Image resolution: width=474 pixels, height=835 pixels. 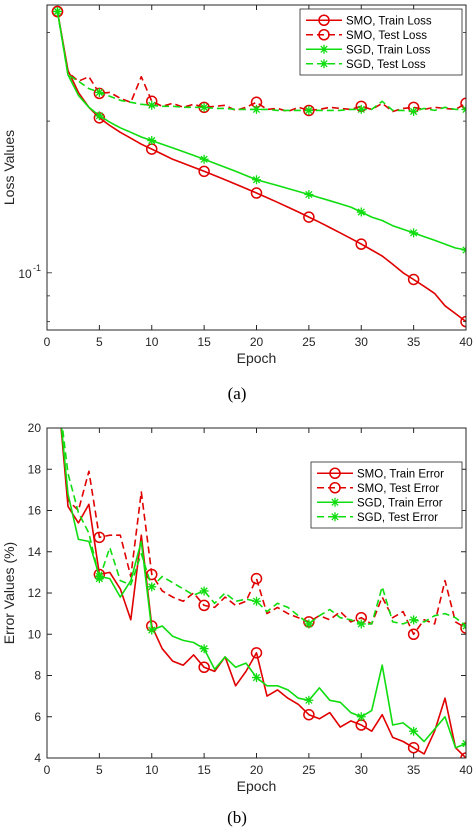 What do you see at coordinates (35, 469) in the screenshot?
I see `y-tick-label: 18` at bounding box center [35, 469].